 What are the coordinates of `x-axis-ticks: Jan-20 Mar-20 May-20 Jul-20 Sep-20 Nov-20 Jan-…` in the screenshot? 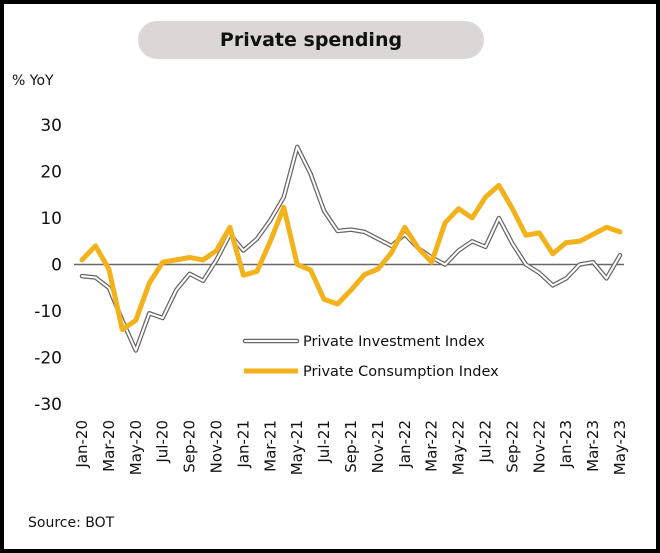 It's located at (351, 447).